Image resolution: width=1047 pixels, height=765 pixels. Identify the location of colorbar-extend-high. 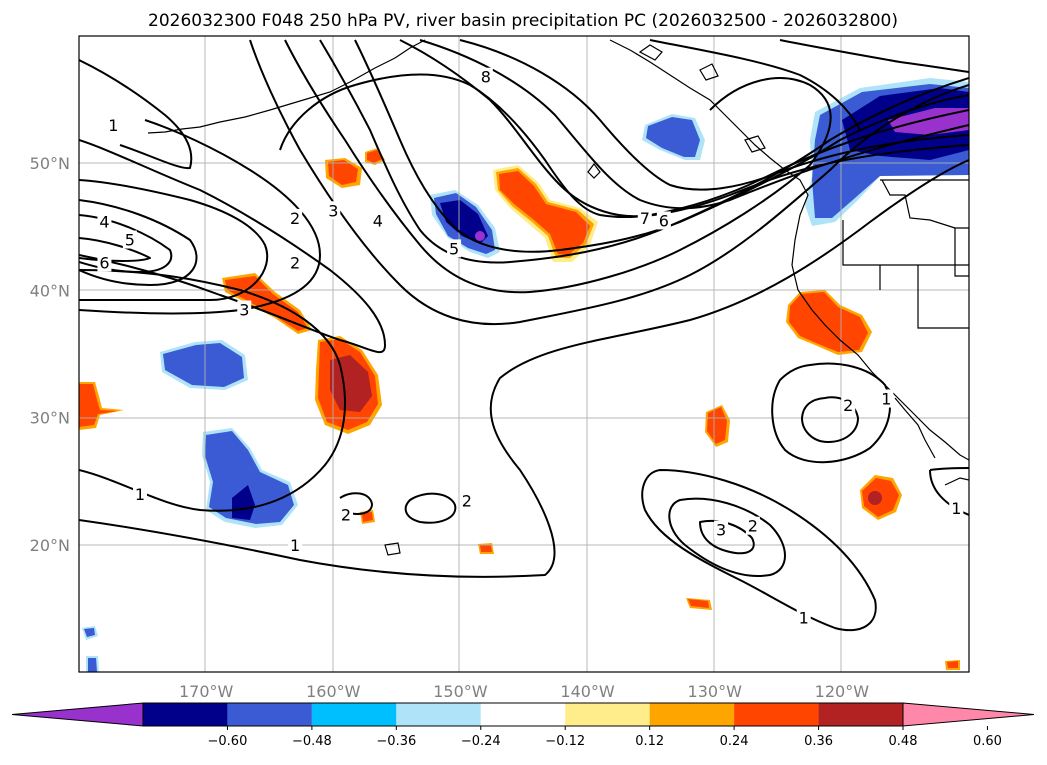
(968, 714).